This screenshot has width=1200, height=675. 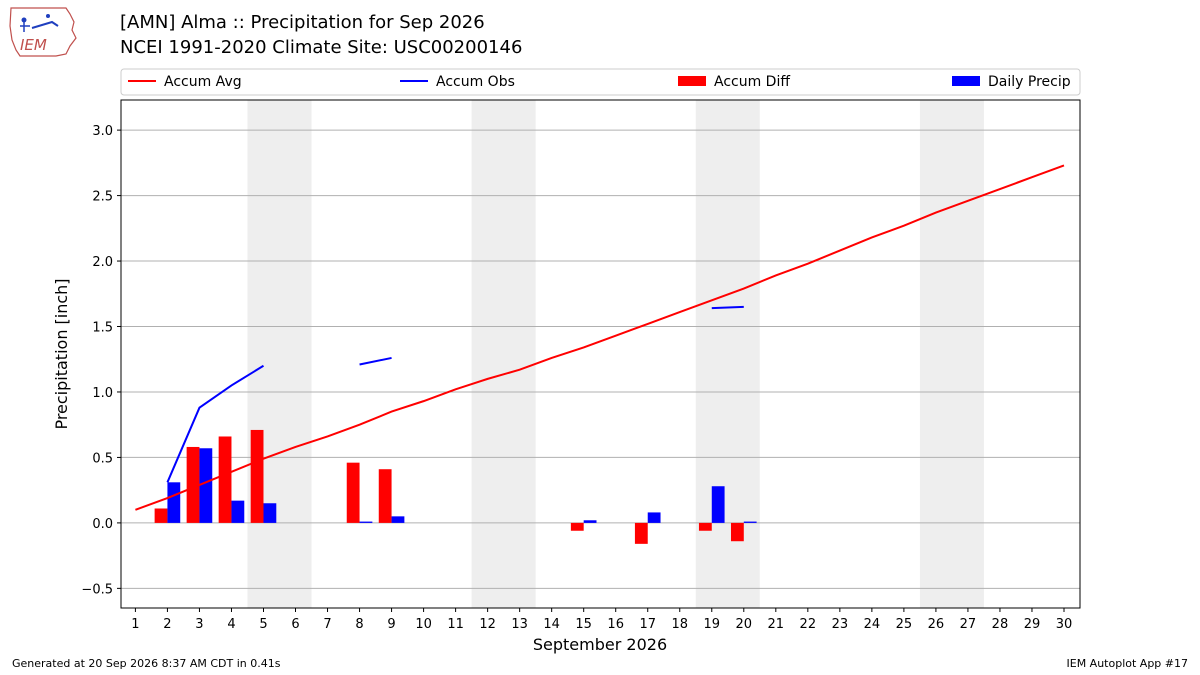 I want to click on x-tick-label: 3, so click(x=199, y=624).